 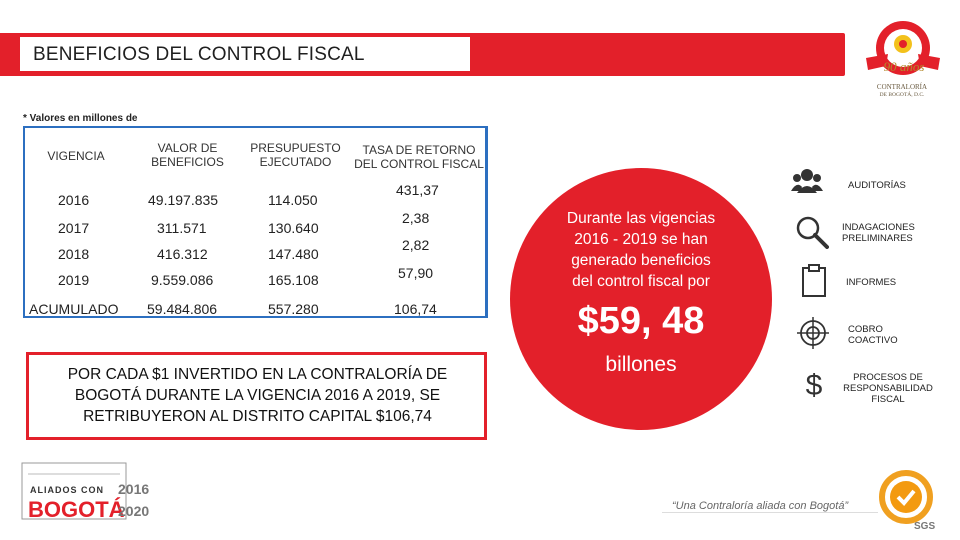 I want to click on sgs-text: SGS, so click(x=924, y=526).